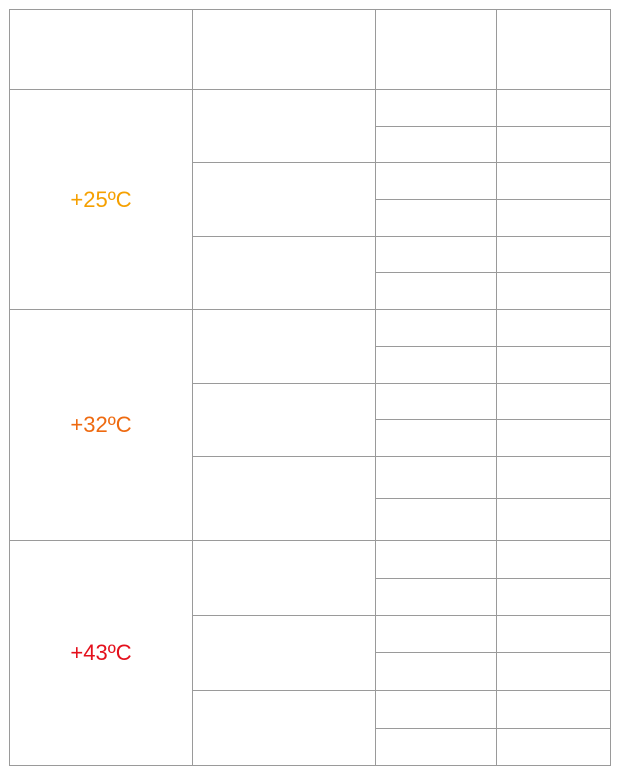 Image resolution: width=640 pixels, height=784 pixels. I want to click on temperature-cell: +25ºC, so click(101, 199).